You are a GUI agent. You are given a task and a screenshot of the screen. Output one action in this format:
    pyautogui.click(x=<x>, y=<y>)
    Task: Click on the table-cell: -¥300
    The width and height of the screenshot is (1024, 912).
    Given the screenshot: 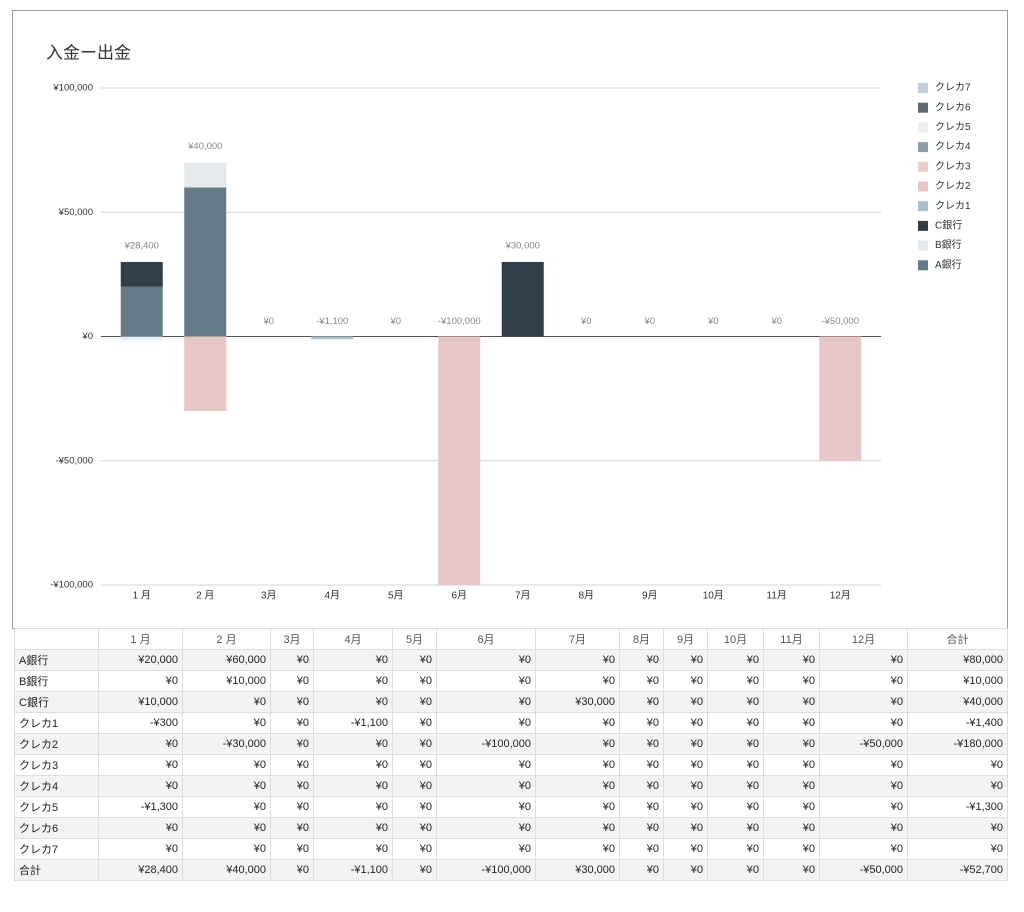 What is the action you would take?
    pyautogui.click(x=140, y=723)
    